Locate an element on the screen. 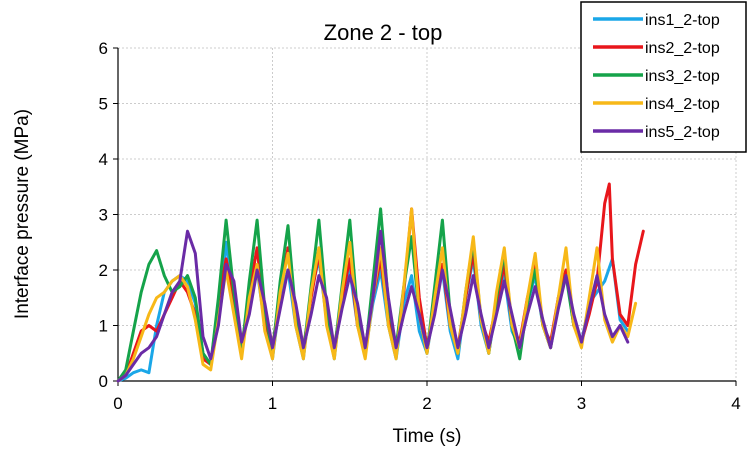  y-tick-label: 5 is located at coordinates (103, 104).